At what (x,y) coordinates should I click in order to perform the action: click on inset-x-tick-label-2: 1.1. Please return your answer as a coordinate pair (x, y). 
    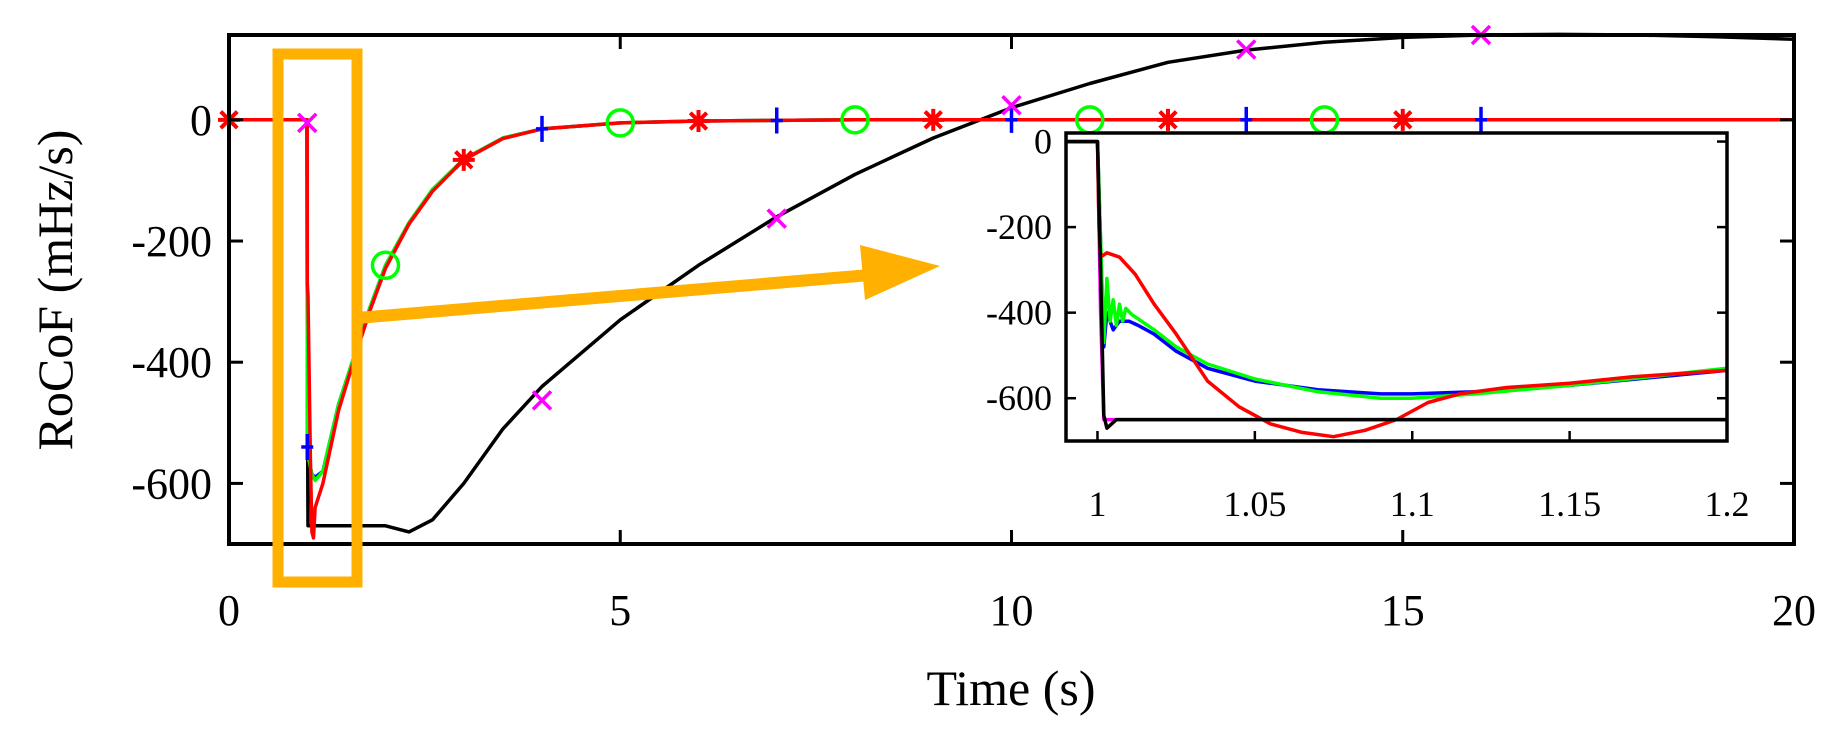
    Looking at the image, I should click on (1412, 504).